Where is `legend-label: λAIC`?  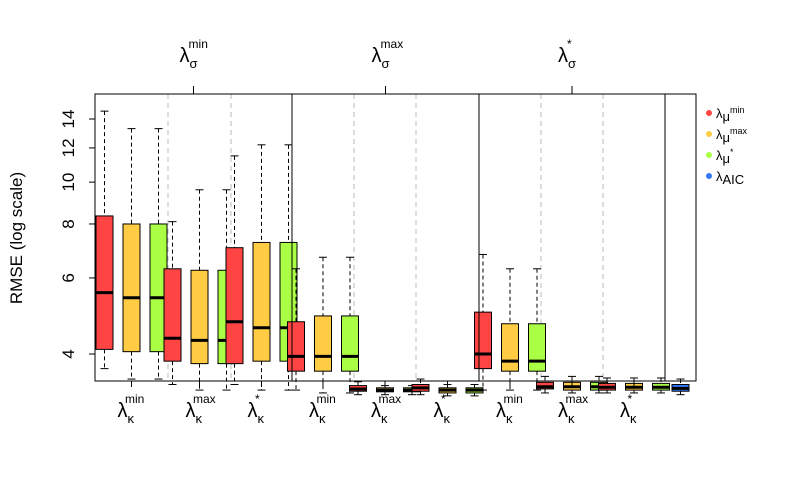 legend-label: λAIC is located at coordinates (730, 178).